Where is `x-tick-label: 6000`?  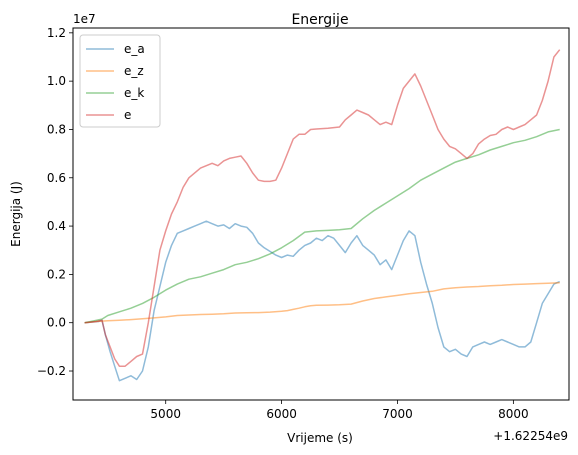
x-tick-label: 6000 is located at coordinates (281, 414).